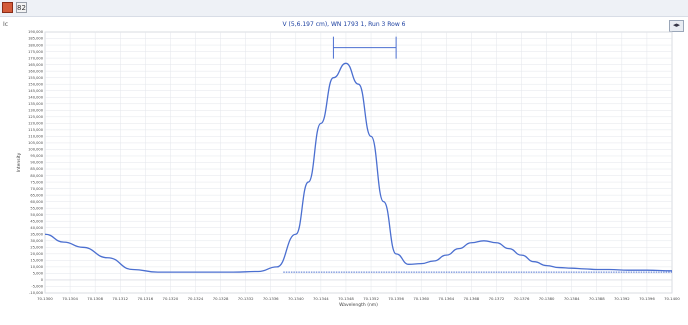 The width and height of the screenshot is (688, 325). Describe the element at coordinates (547, 298) in the screenshot. I see `x-tick-label: 70.1380` at that location.